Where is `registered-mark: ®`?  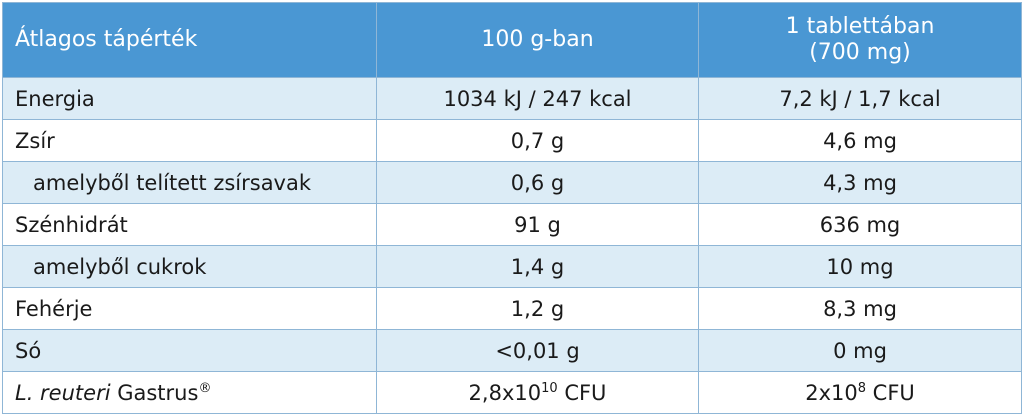 registered-mark: ® is located at coordinates (205, 388).